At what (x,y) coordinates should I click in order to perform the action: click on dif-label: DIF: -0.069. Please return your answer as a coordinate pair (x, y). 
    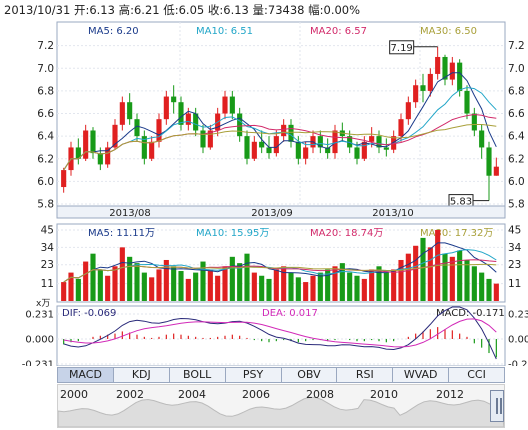
    Looking at the image, I should click on (89, 313).